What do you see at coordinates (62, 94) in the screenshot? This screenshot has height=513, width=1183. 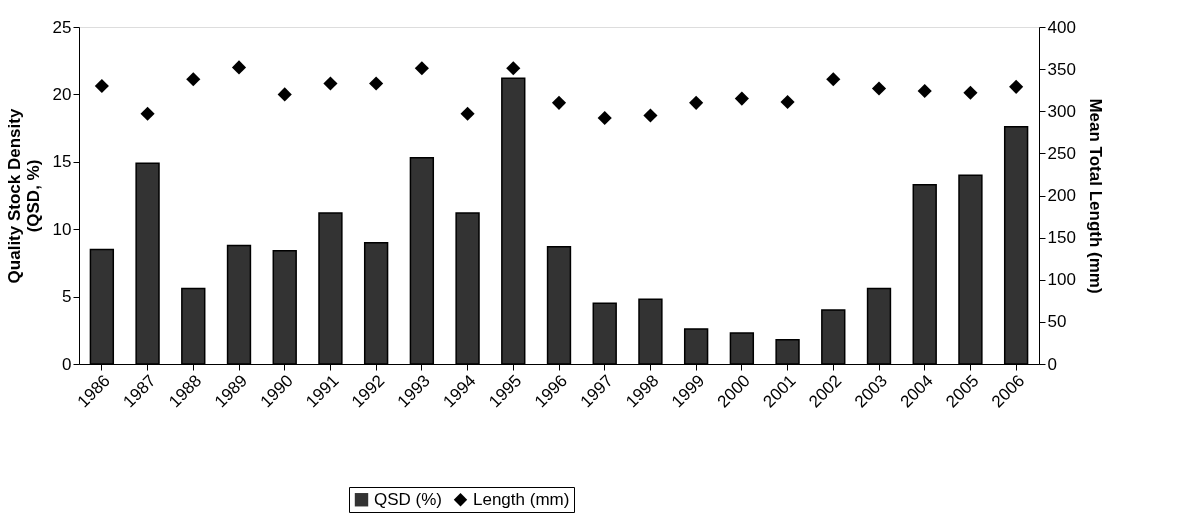 I see `y-tick-label: 20` at bounding box center [62, 94].